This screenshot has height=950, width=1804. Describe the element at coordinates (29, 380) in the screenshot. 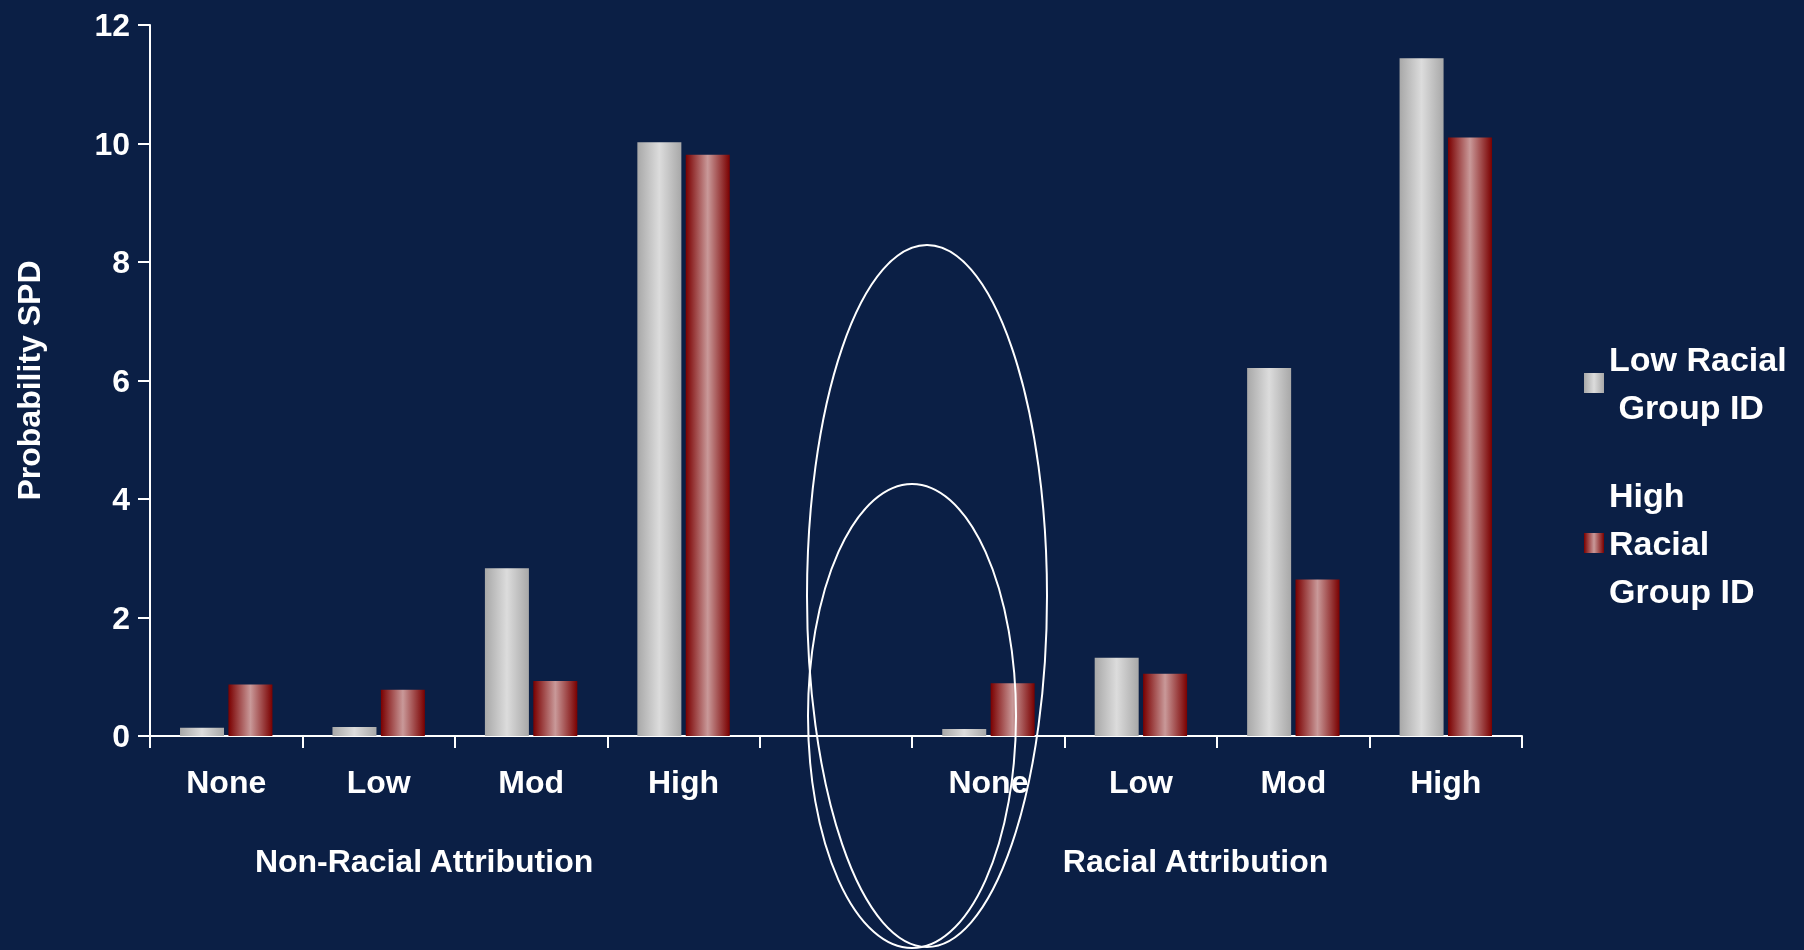

I see `y-axis-title: Probability SPD` at that location.